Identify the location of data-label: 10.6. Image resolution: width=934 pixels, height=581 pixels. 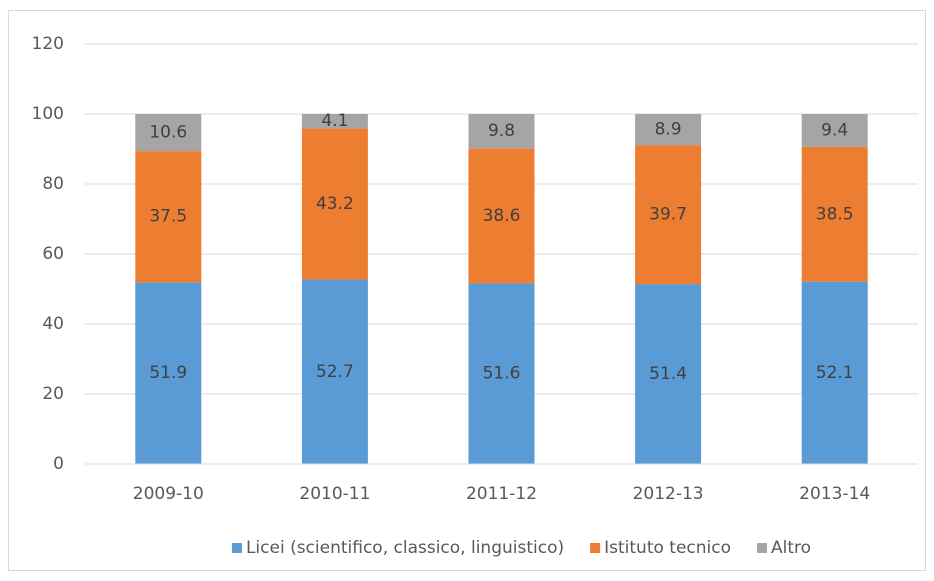
(168, 133).